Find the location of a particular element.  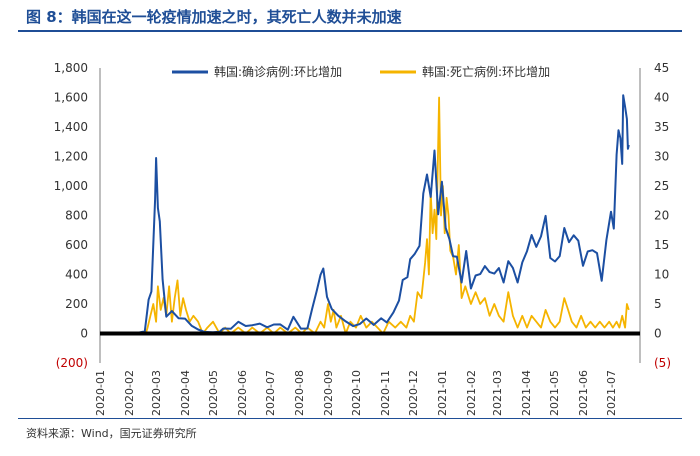

y-left-tick-label: 1,400 is located at coordinates (71, 127).